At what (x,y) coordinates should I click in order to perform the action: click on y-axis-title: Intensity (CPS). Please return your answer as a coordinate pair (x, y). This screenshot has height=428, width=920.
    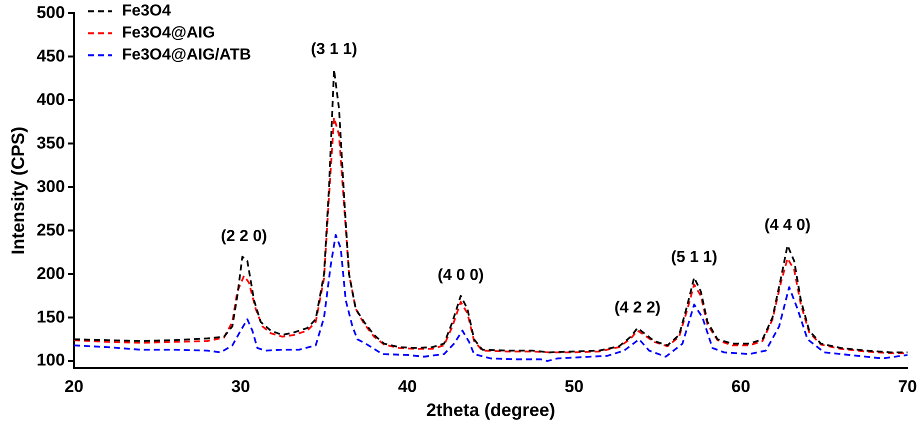
    Looking at the image, I should click on (18, 190).